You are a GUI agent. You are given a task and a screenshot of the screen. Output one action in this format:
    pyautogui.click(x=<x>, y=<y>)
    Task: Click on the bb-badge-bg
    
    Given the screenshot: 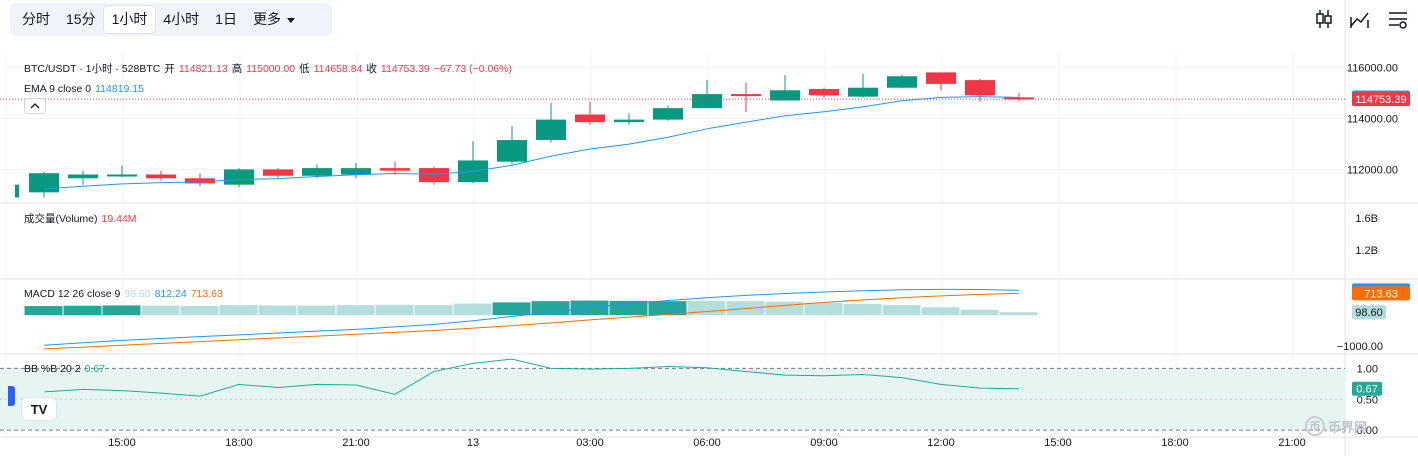 What is the action you would take?
    pyautogui.click(x=1367, y=388)
    